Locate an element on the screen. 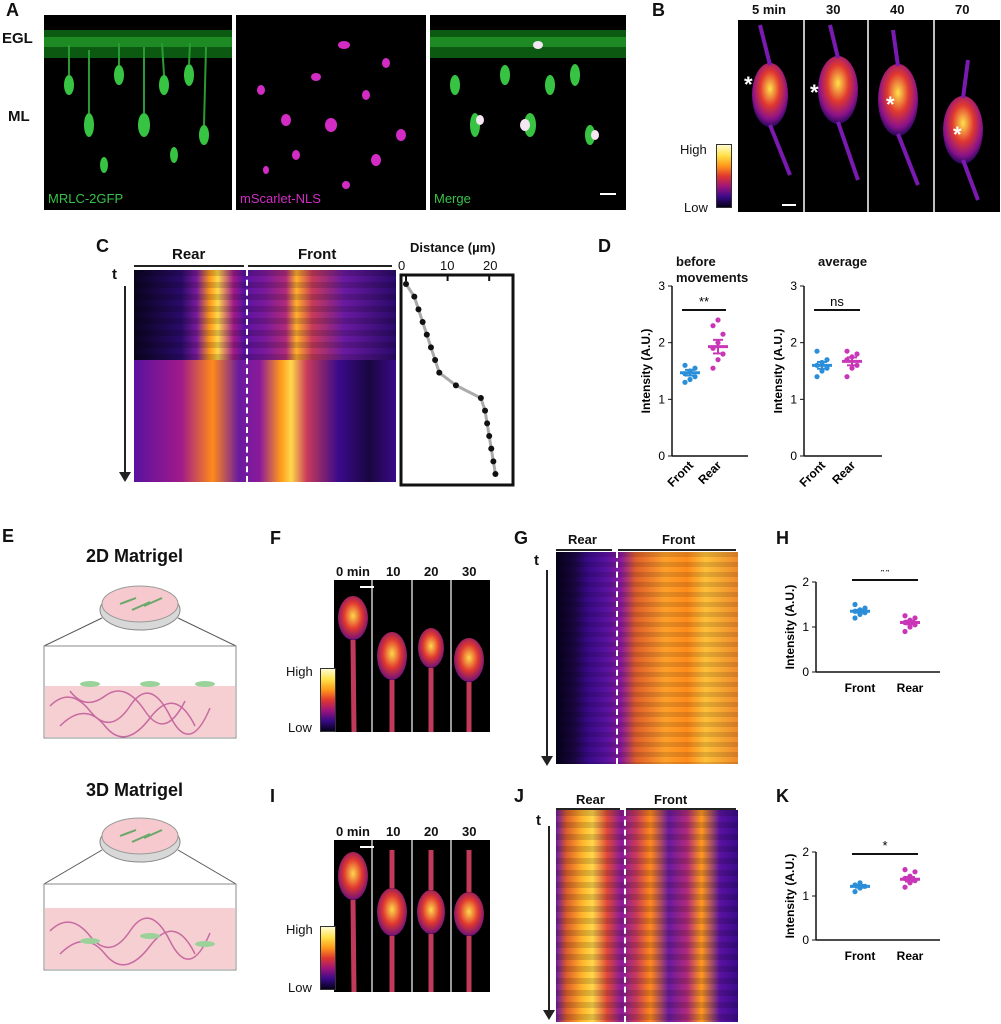 The image size is (1001, 1024). merge-label-text: Merge is located at coordinates (452, 198).